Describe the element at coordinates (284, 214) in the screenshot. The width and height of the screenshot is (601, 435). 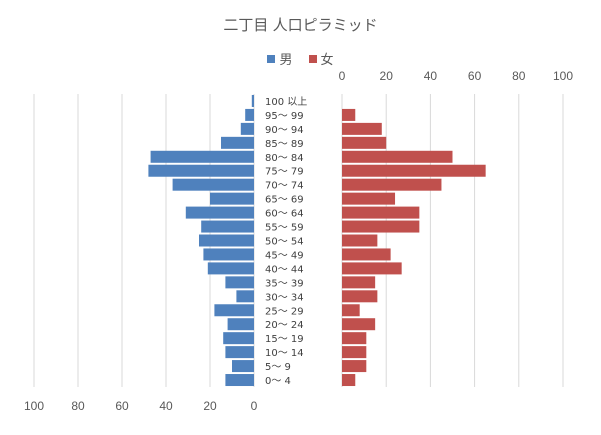
I see `category-label: 60～ 64` at that location.